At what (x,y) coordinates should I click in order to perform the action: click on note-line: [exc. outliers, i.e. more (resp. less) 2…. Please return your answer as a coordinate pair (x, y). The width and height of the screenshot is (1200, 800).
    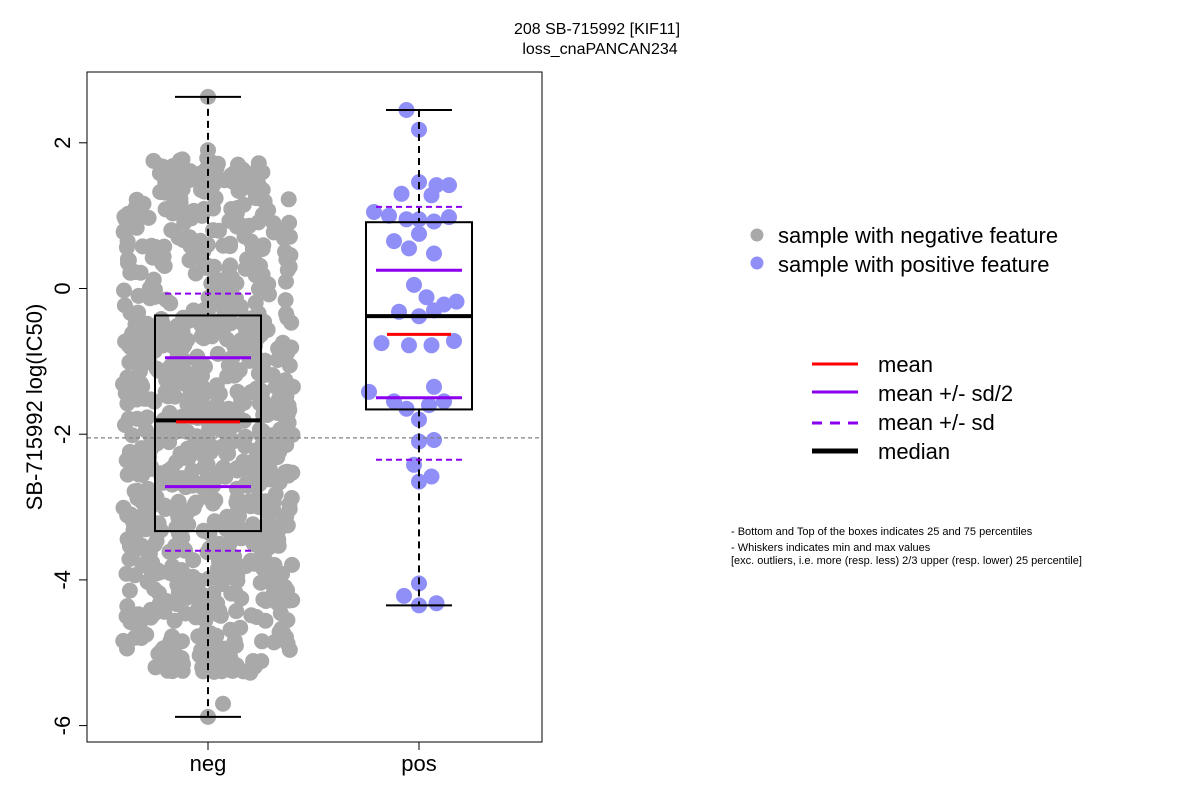
    Looking at the image, I should click on (906, 561).